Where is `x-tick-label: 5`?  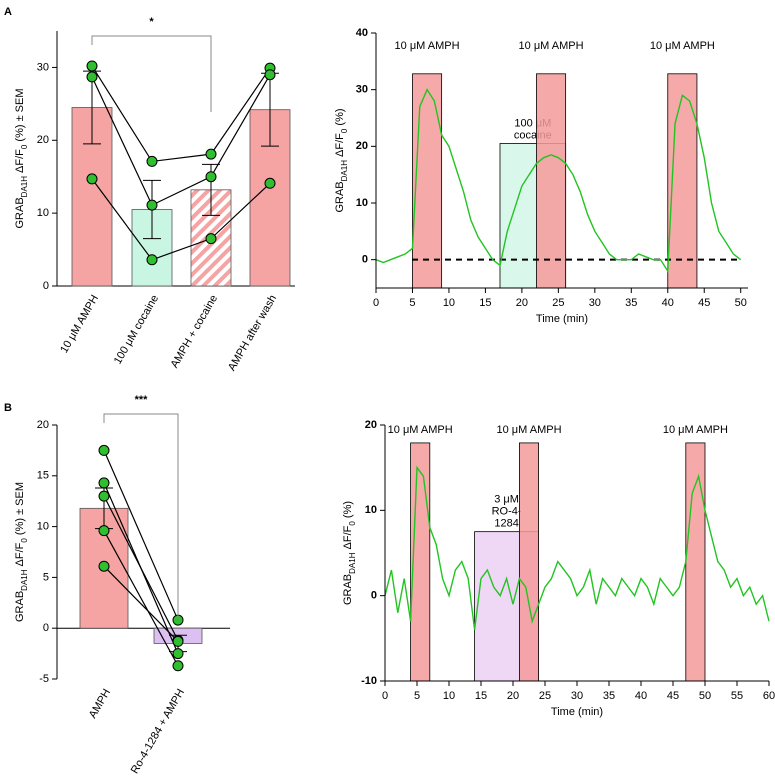 x-tick-label: 5 is located at coordinates (412, 303).